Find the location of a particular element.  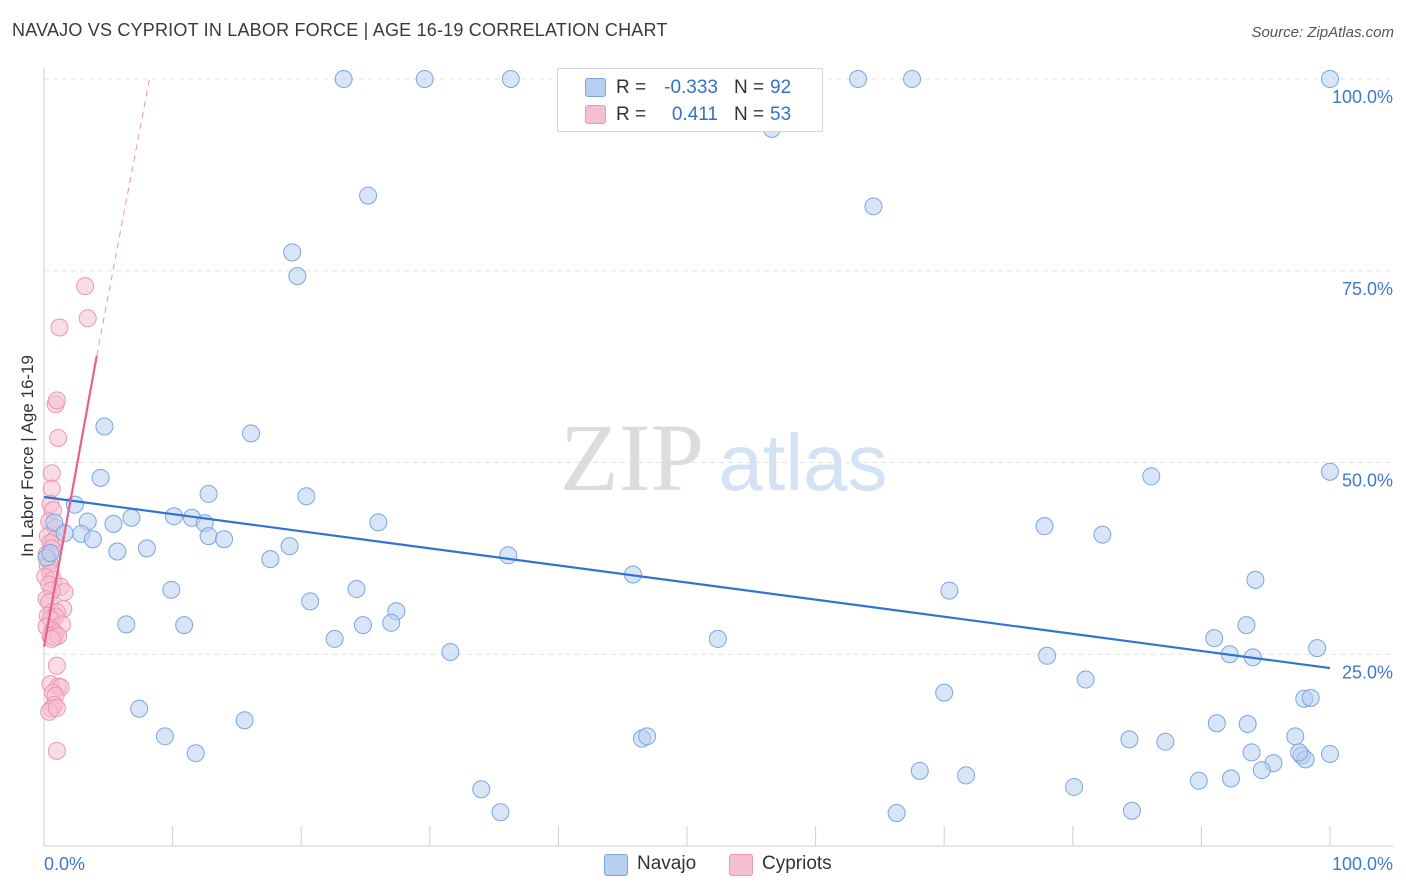

navajo-r-label: R = is located at coordinates (631, 87).